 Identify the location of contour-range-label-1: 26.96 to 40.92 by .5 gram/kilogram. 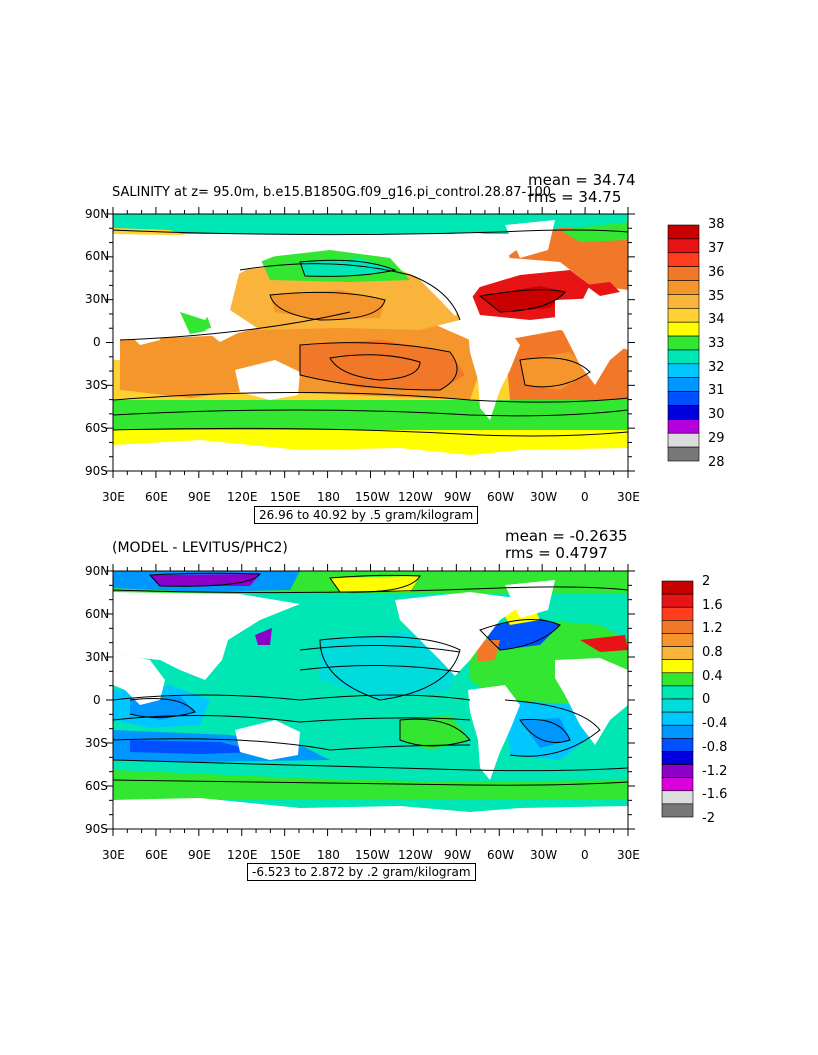
(366, 515).